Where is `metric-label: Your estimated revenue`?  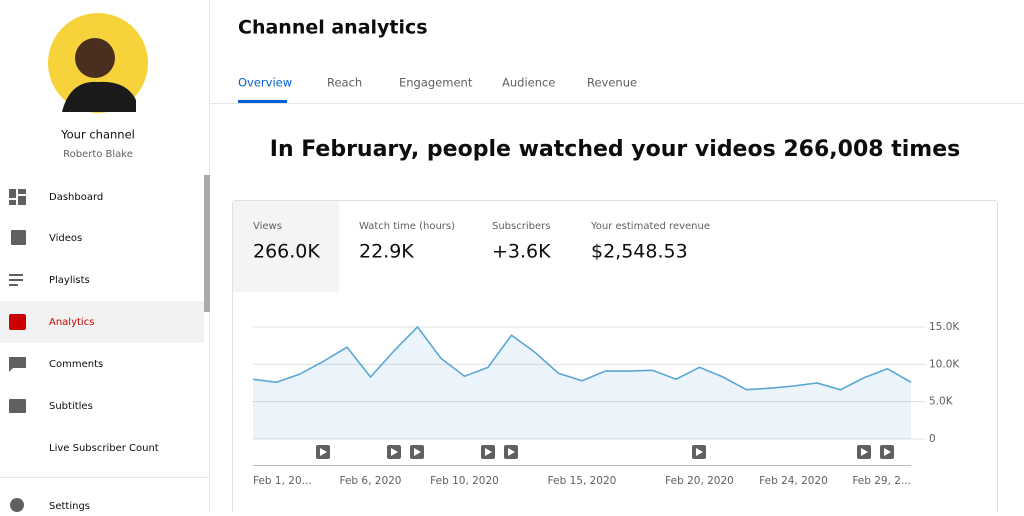 metric-label: Your estimated revenue is located at coordinates (650, 226).